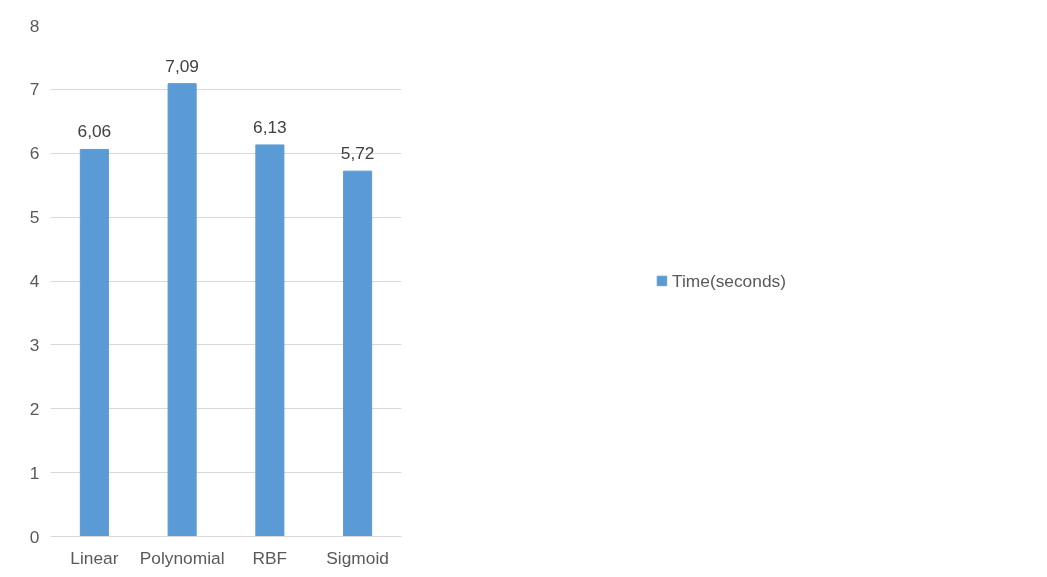 The width and height of the screenshot is (1047, 577). I want to click on x-tick-label: Polynomial, so click(182, 557).